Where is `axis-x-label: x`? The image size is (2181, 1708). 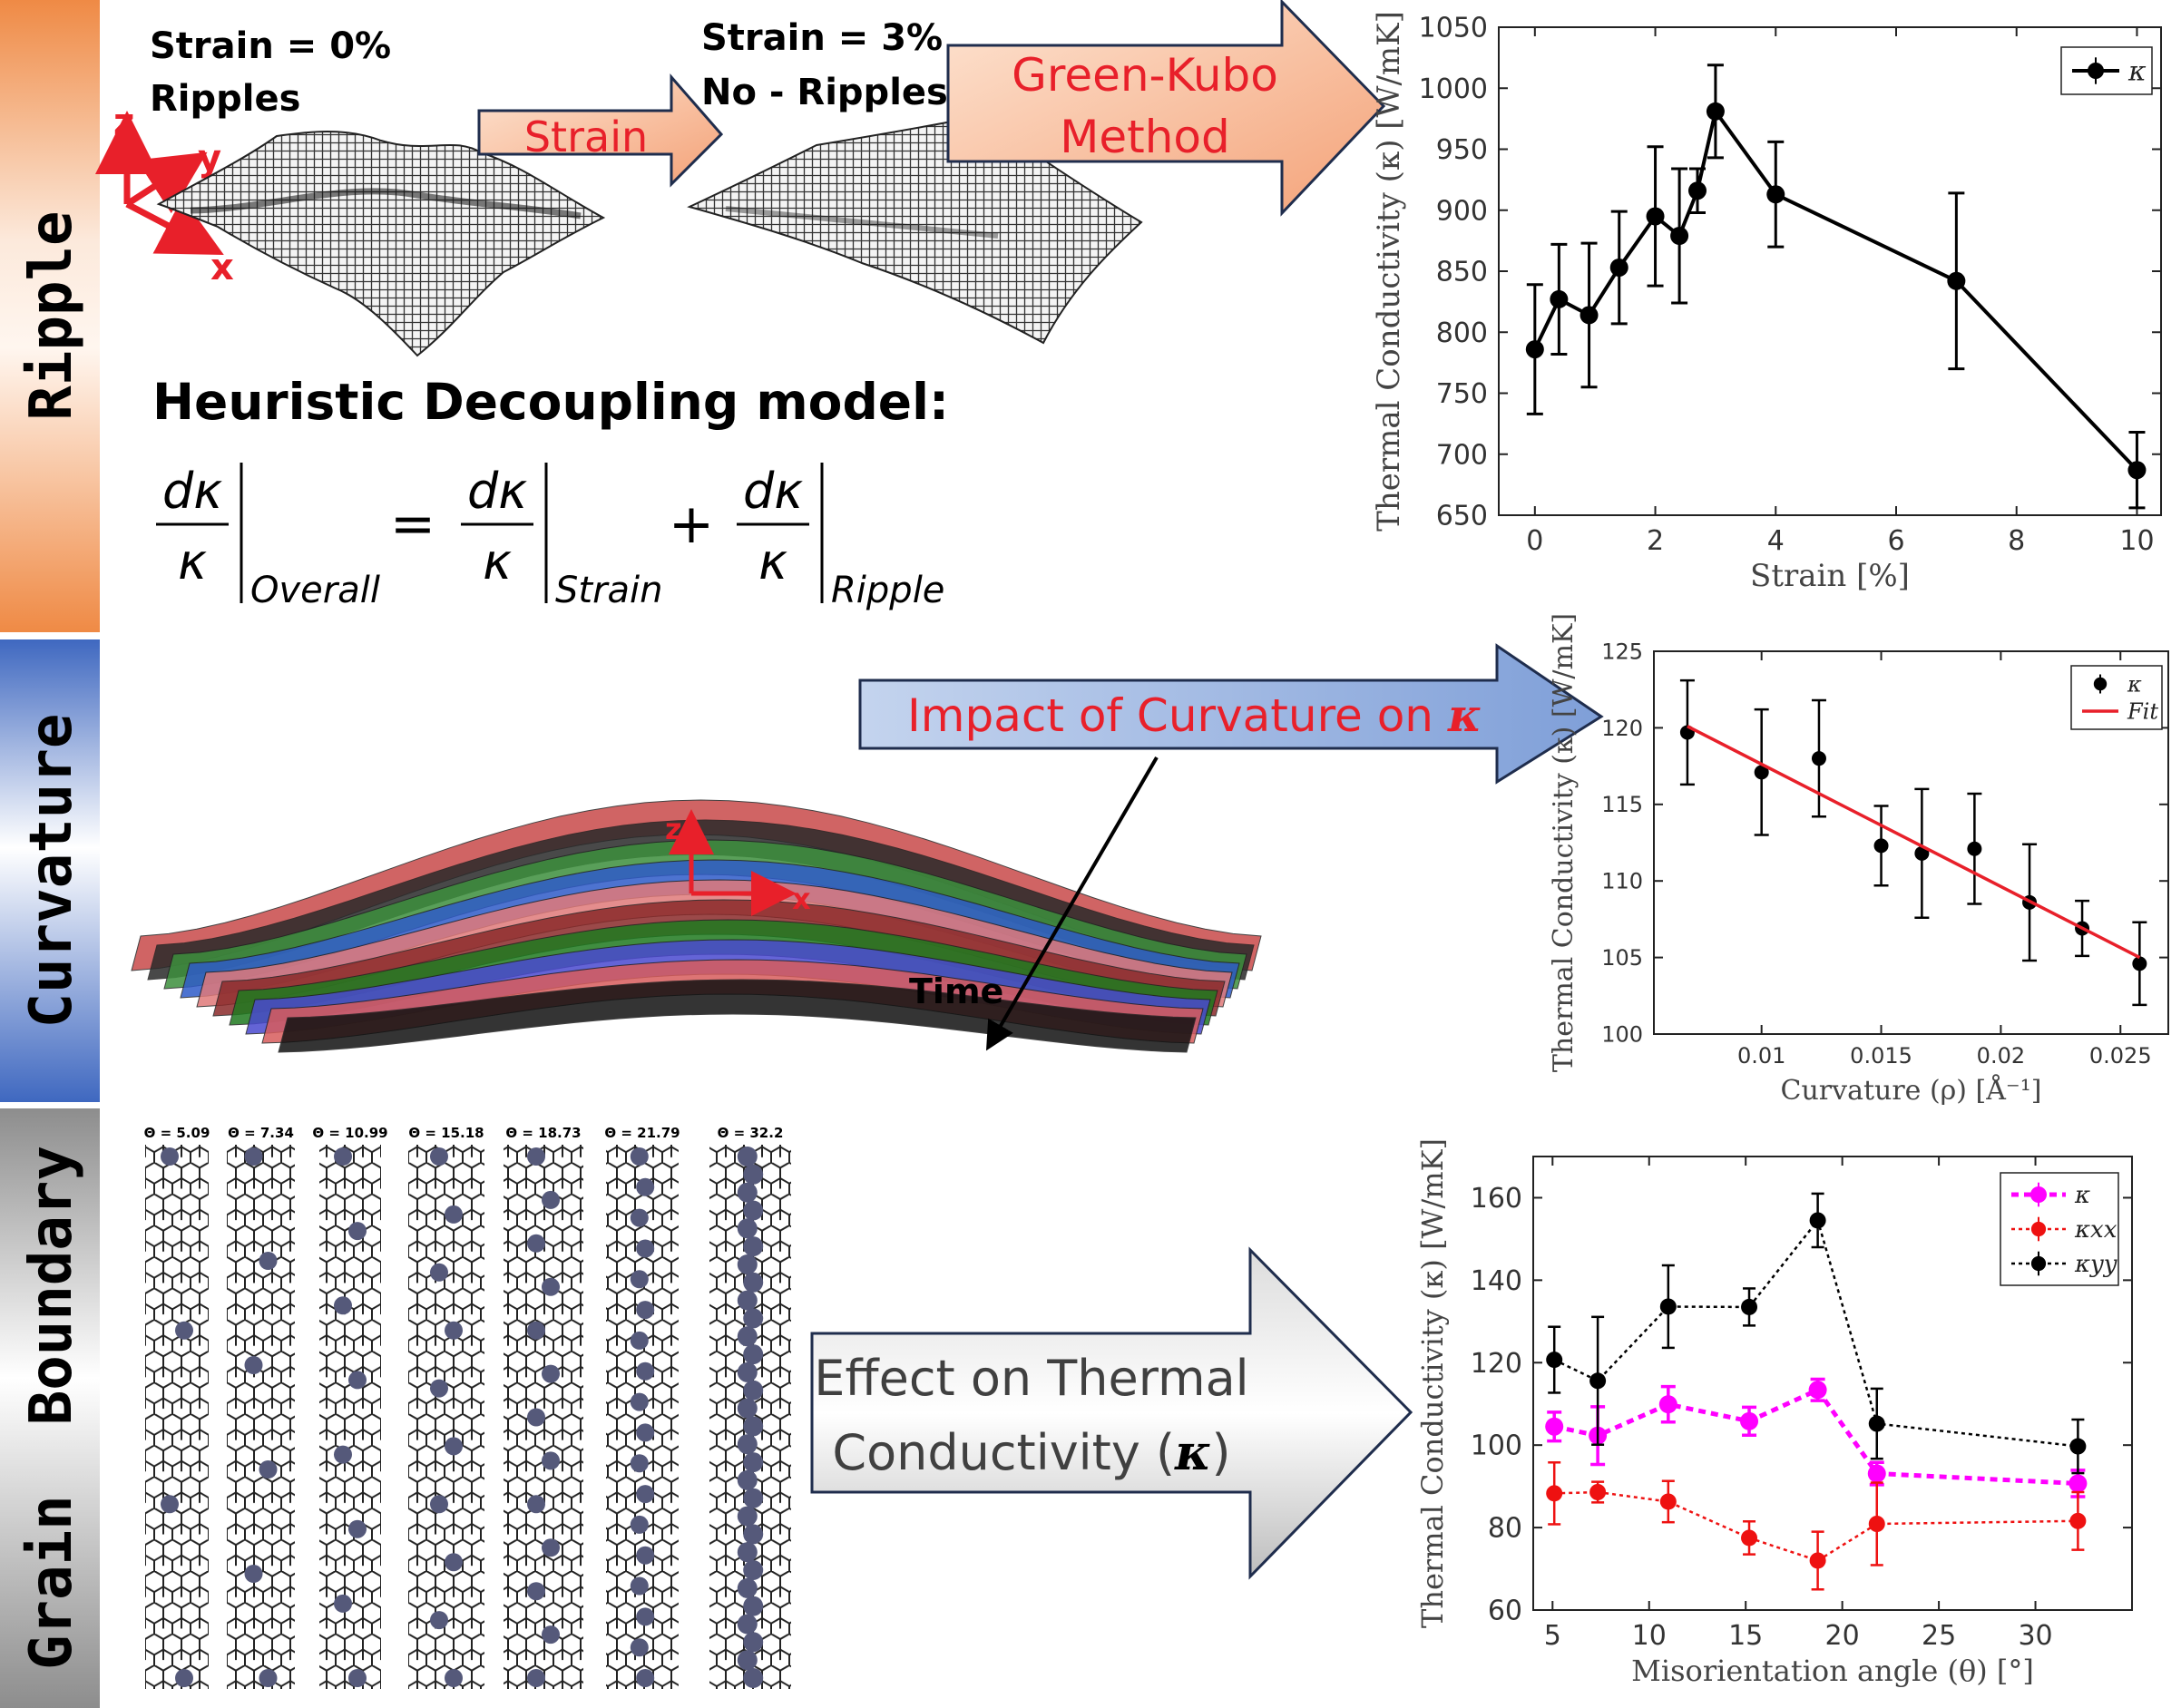 axis-x-label: x is located at coordinates (222, 267).